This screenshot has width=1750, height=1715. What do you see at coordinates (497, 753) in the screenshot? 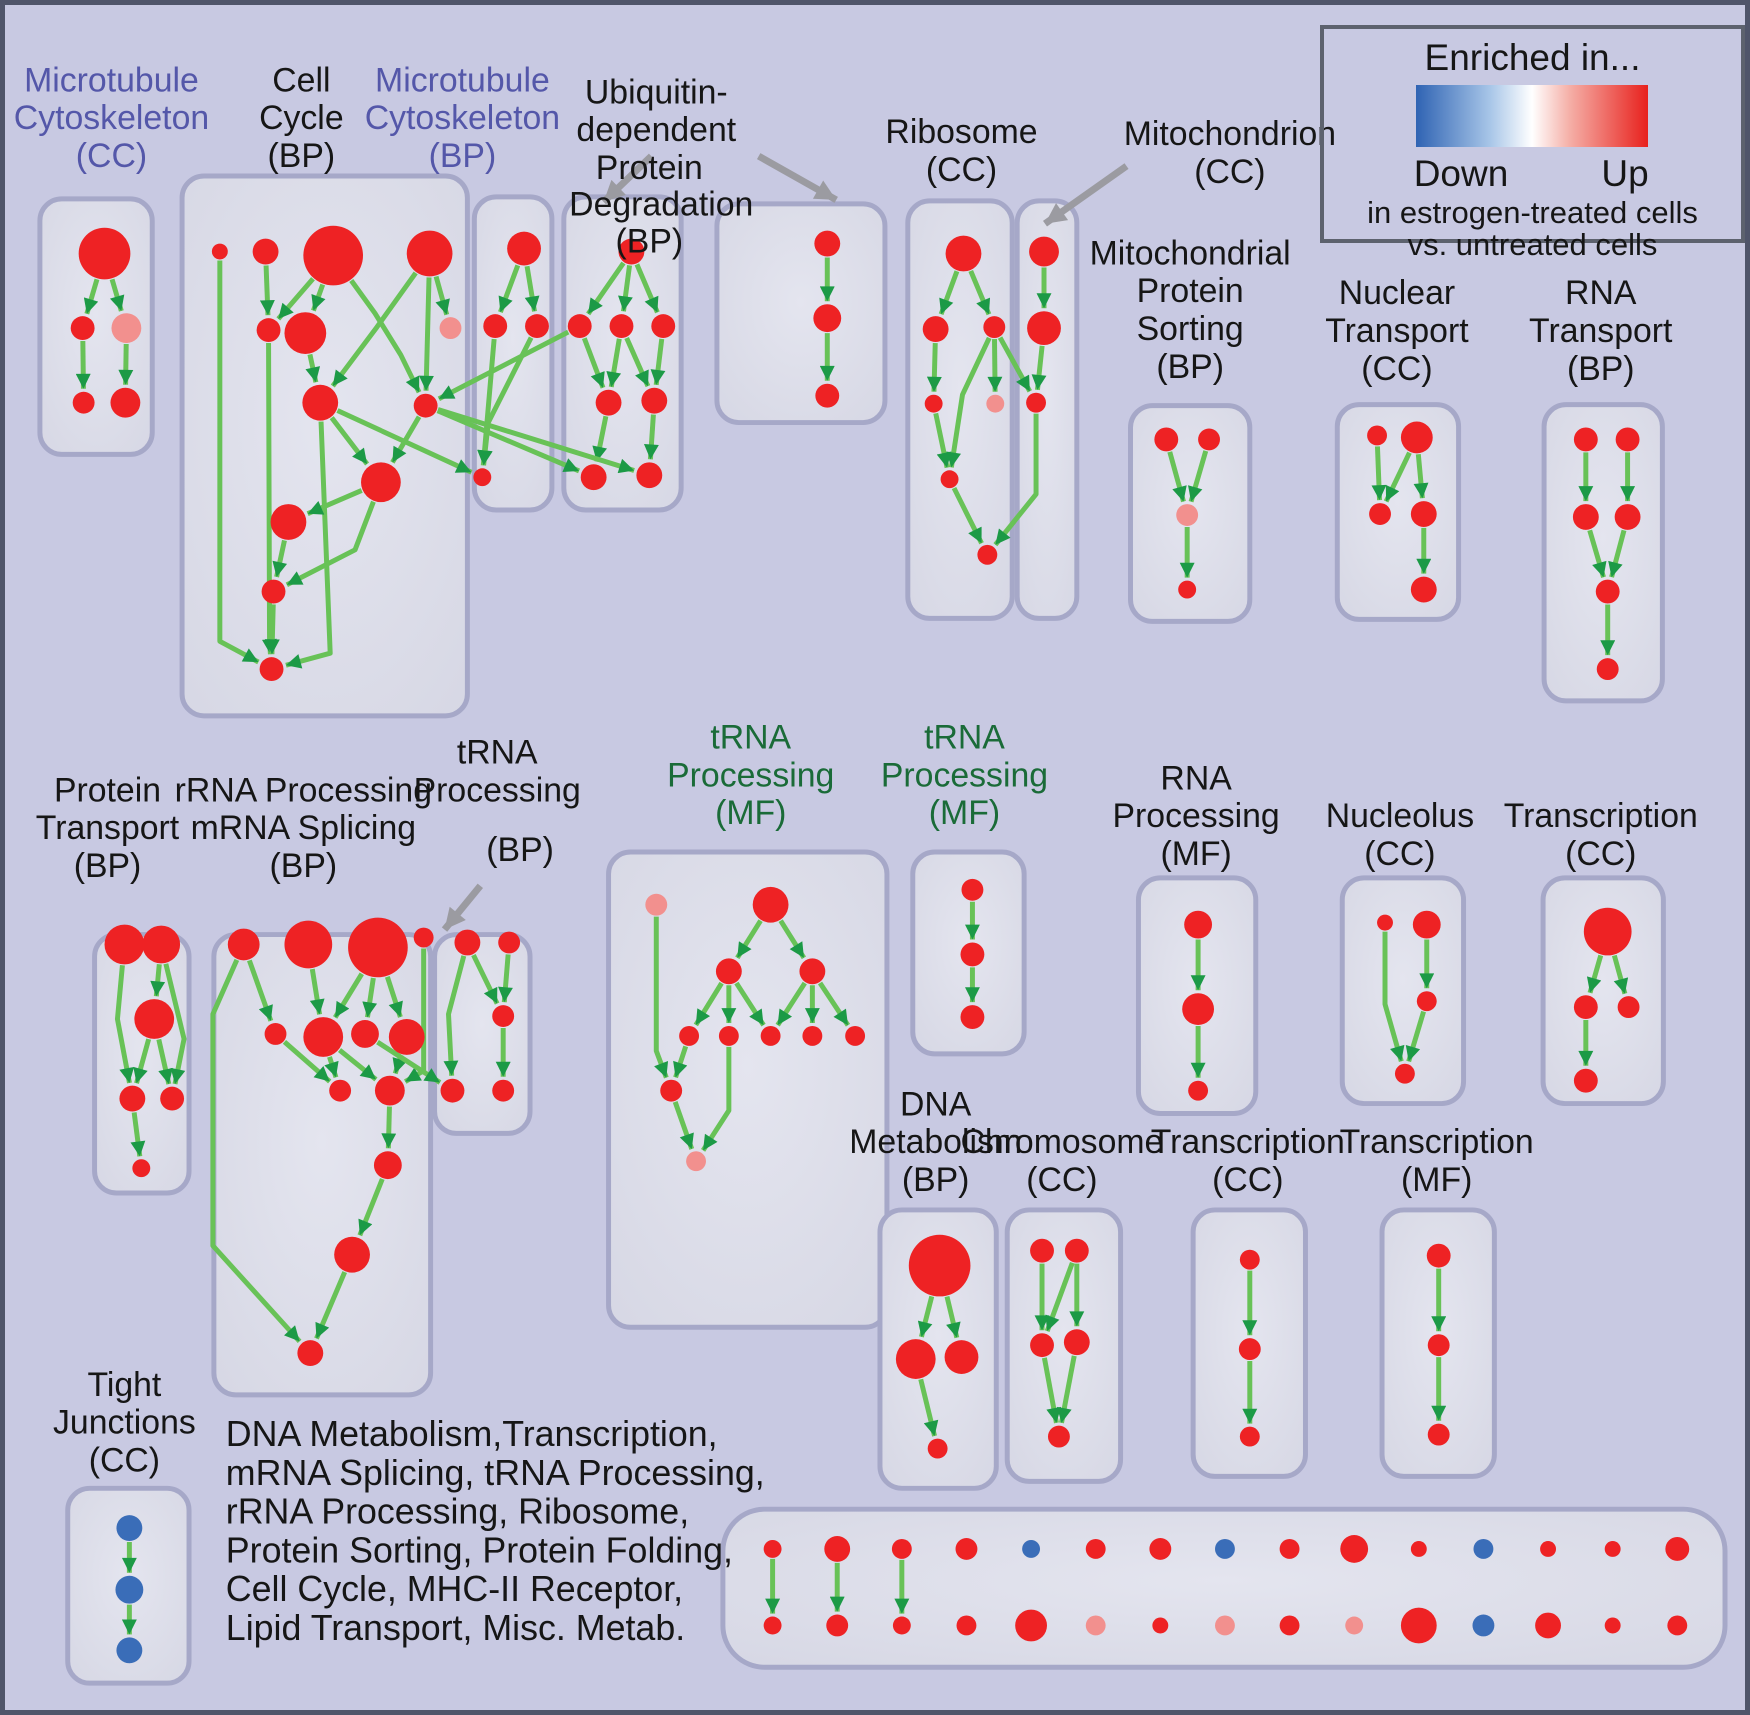
I see `cluster-label: tRNA` at bounding box center [497, 753].